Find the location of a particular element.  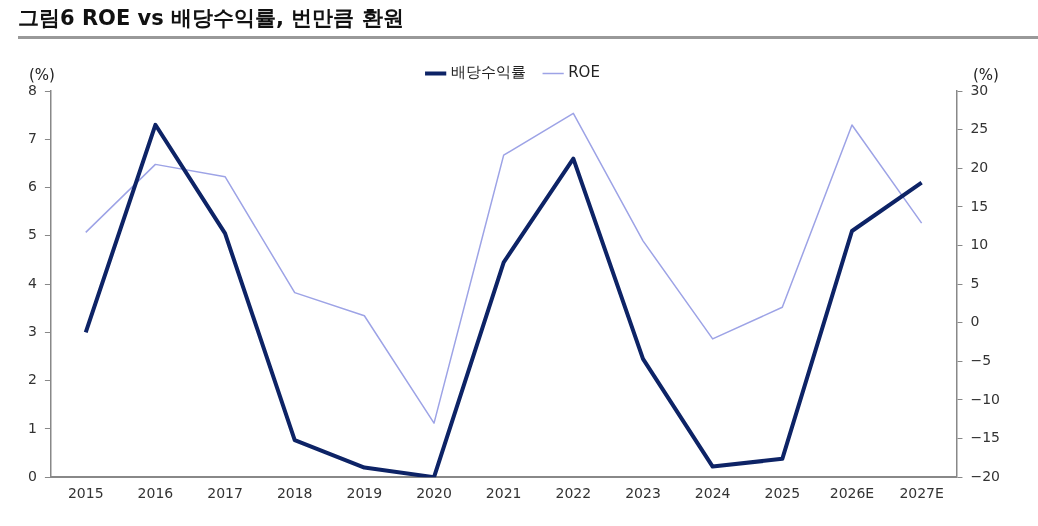

y2-tick-label: 15 is located at coordinates (979, 205).